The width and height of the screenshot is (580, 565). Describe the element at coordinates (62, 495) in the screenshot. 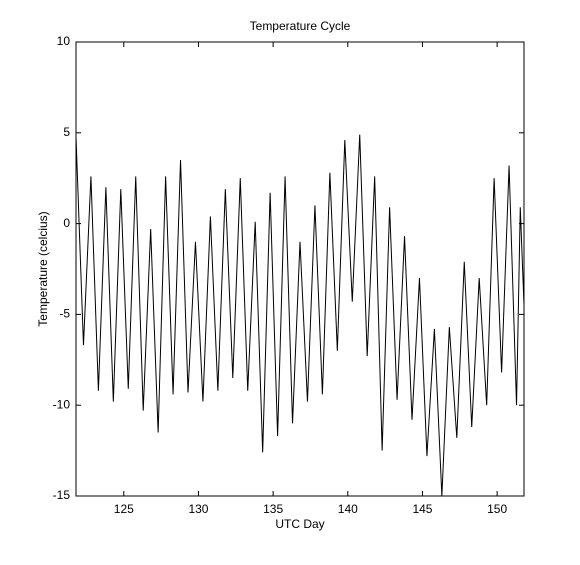

I see `y-tick-label: -15` at that location.